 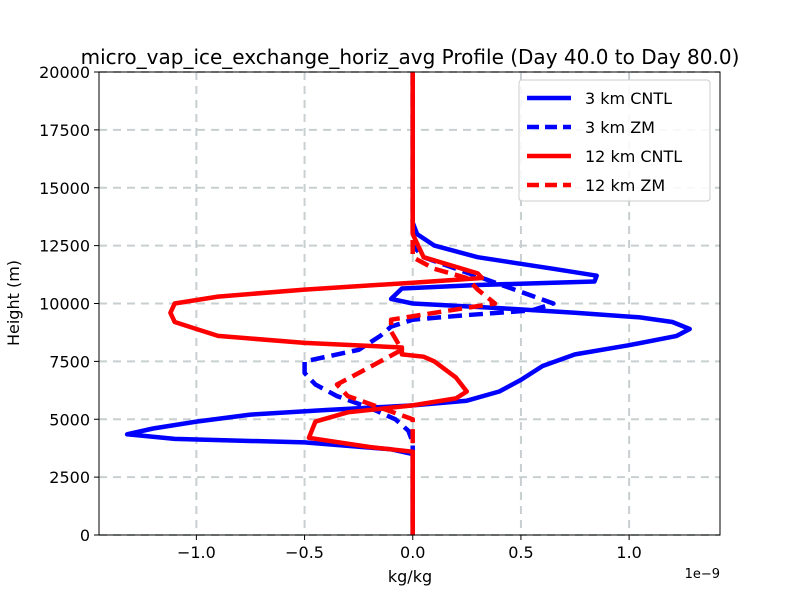 I want to click on legend: 3 km CNTL 3 km ZM 12 km CNTL 12 km ZM, so click(x=614, y=140).